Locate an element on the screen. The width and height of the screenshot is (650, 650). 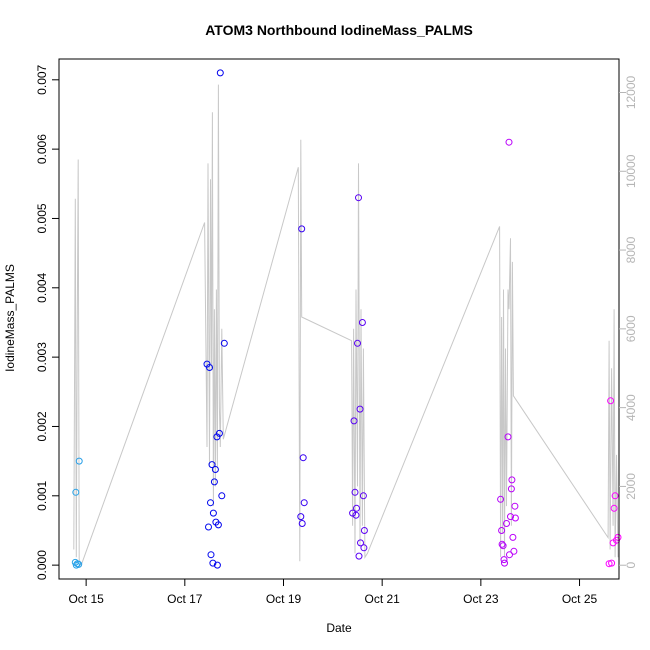
x-axis-label: Date is located at coordinates (339, 628).